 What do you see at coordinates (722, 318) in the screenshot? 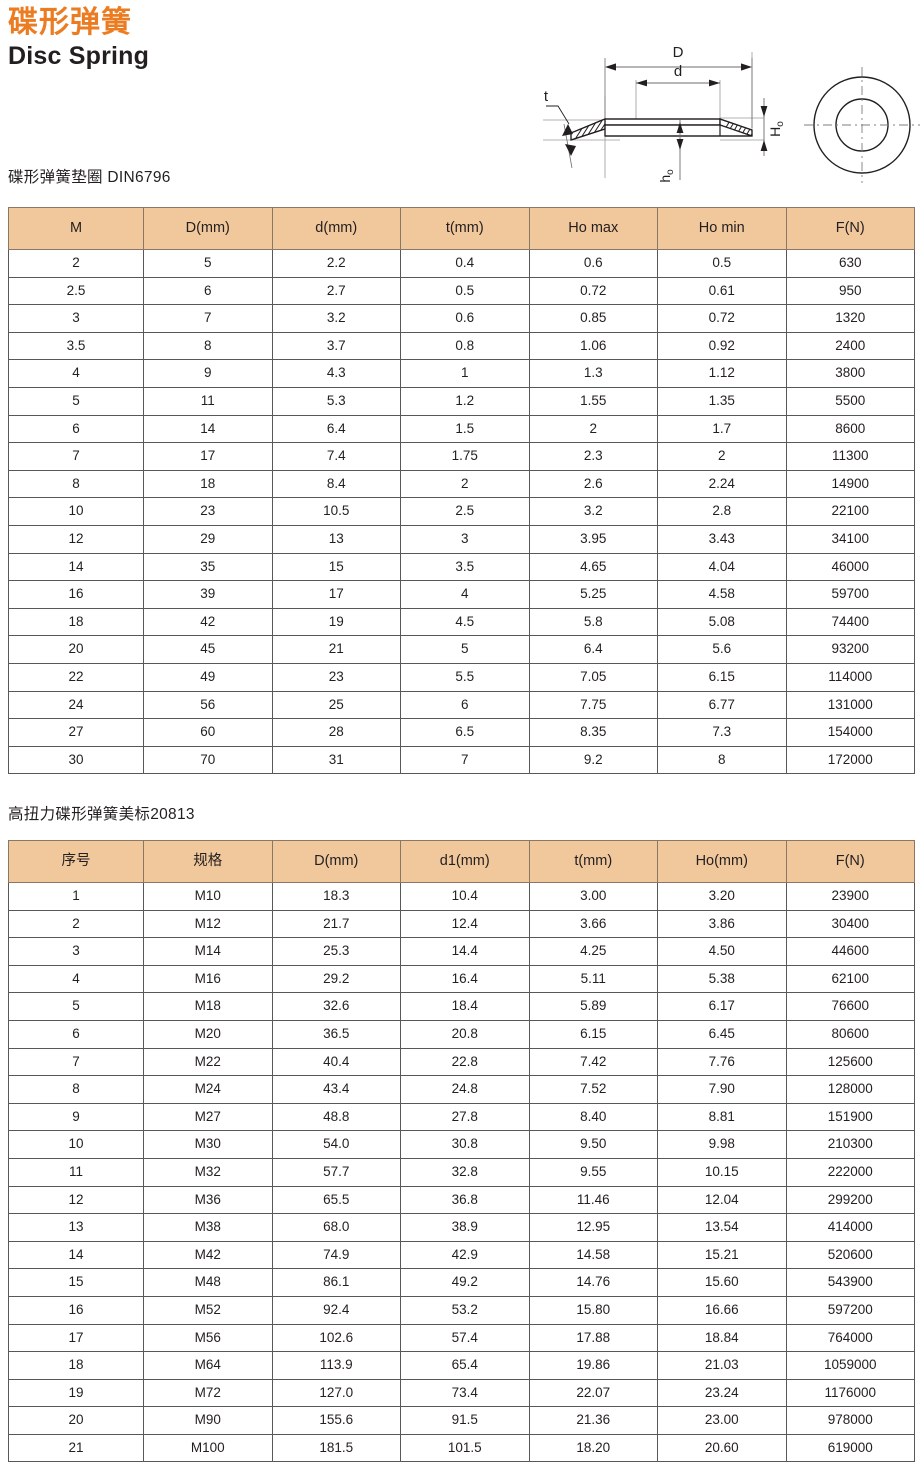
I see `table-cell: 0.72` at bounding box center [722, 318].